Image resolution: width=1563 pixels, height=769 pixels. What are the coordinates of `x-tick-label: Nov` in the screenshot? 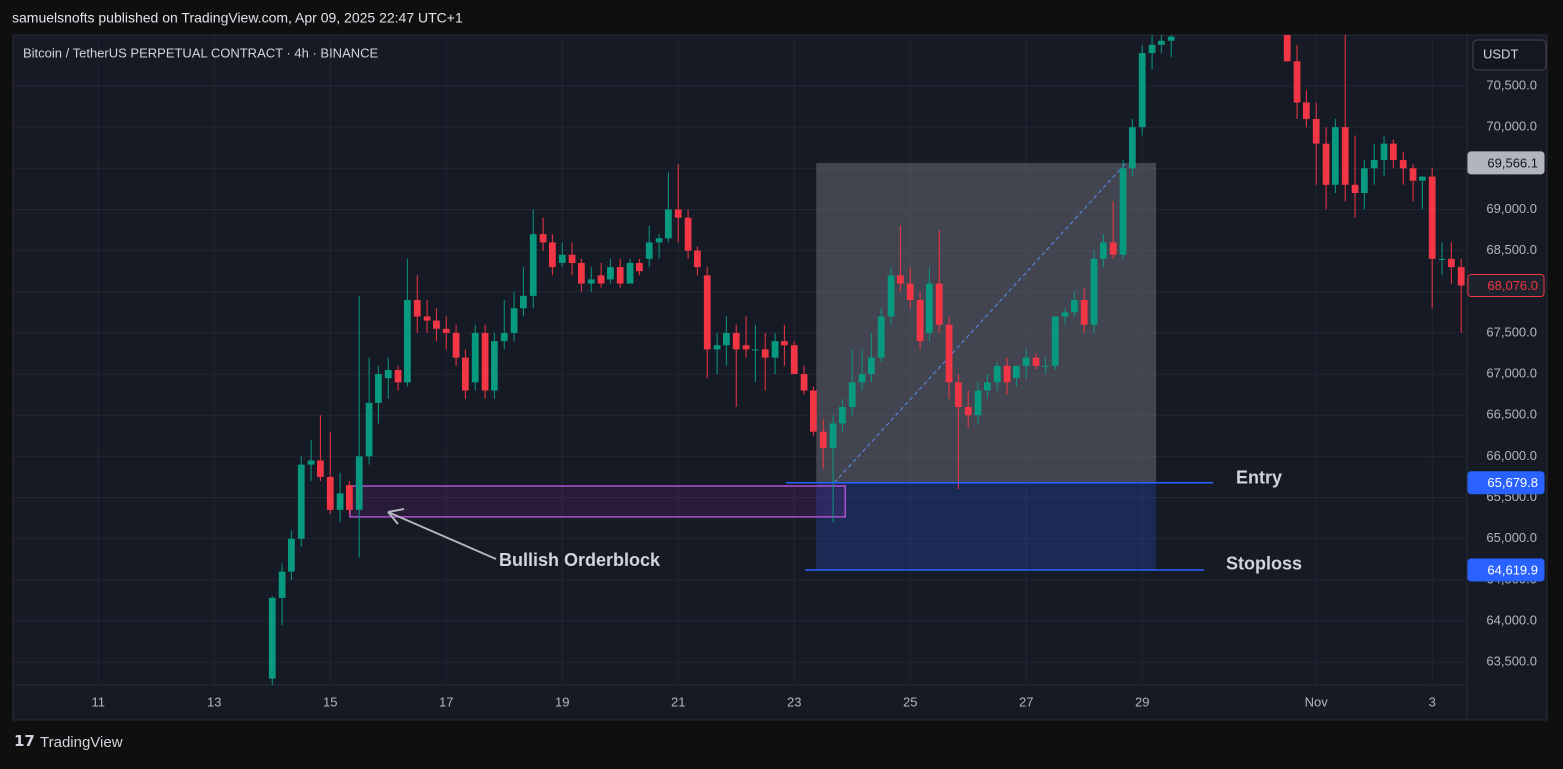 It's located at (1317, 701).